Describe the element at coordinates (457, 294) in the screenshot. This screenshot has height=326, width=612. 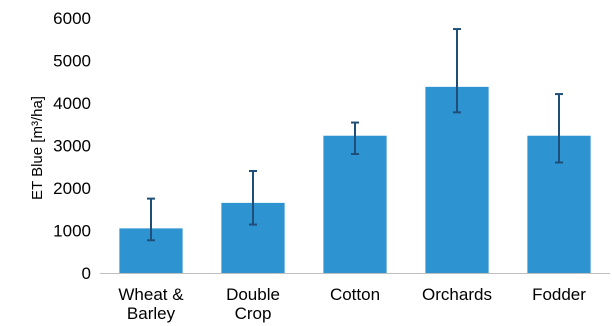
I see `x-tick-label: Orchards` at that location.